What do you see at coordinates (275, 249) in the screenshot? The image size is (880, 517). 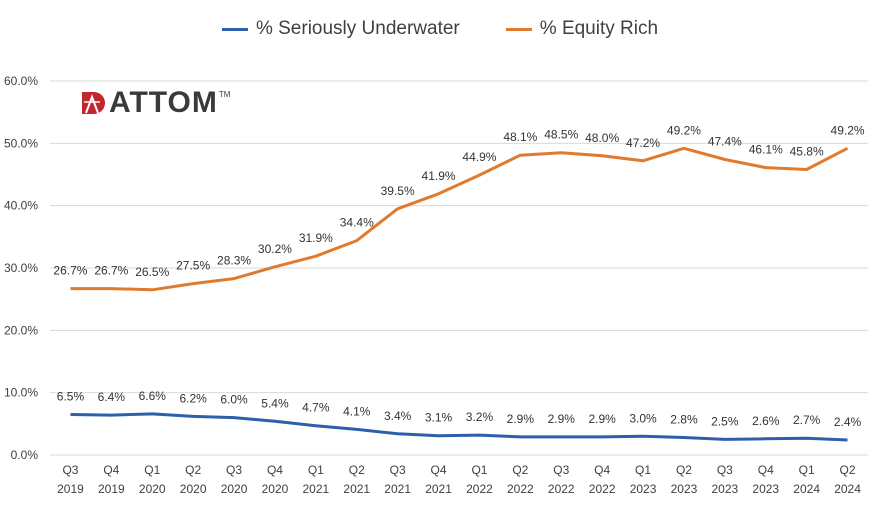 I see `data-label-equity-rich: 30.2%` at bounding box center [275, 249].